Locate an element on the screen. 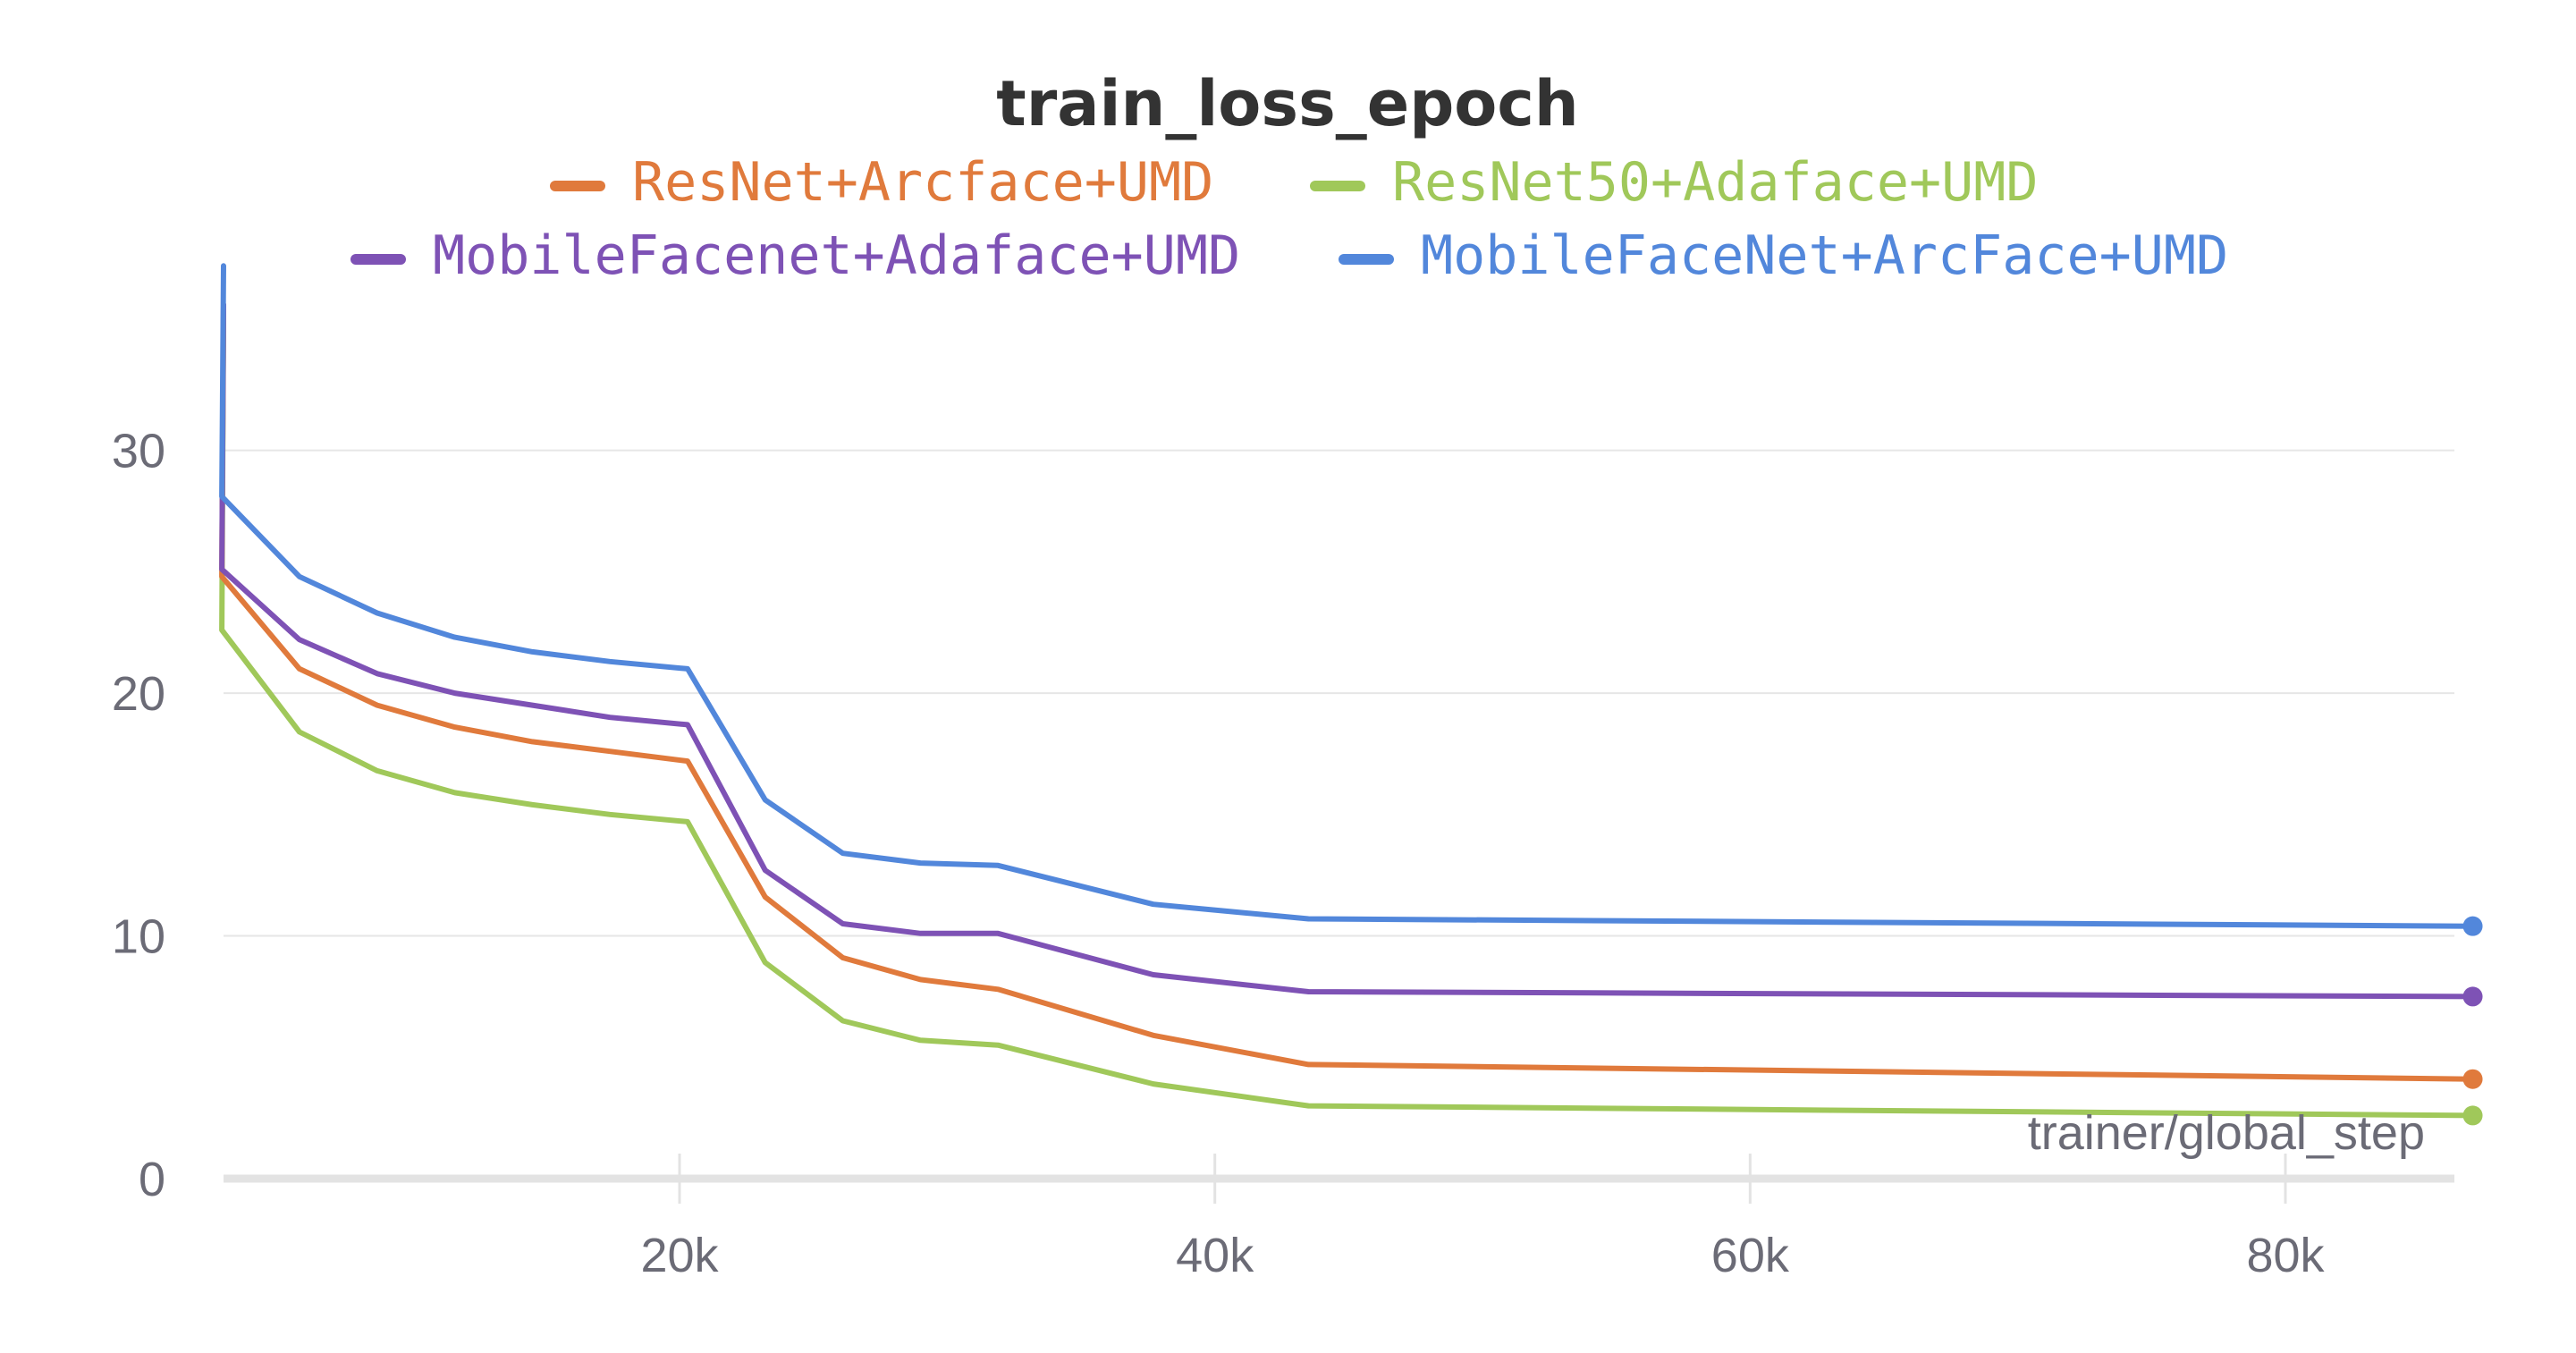 The width and height of the screenshot is (2576, 1353). series-endpoint-mobilefacenet-arcface-umd is located at coordinates (2472, 926).